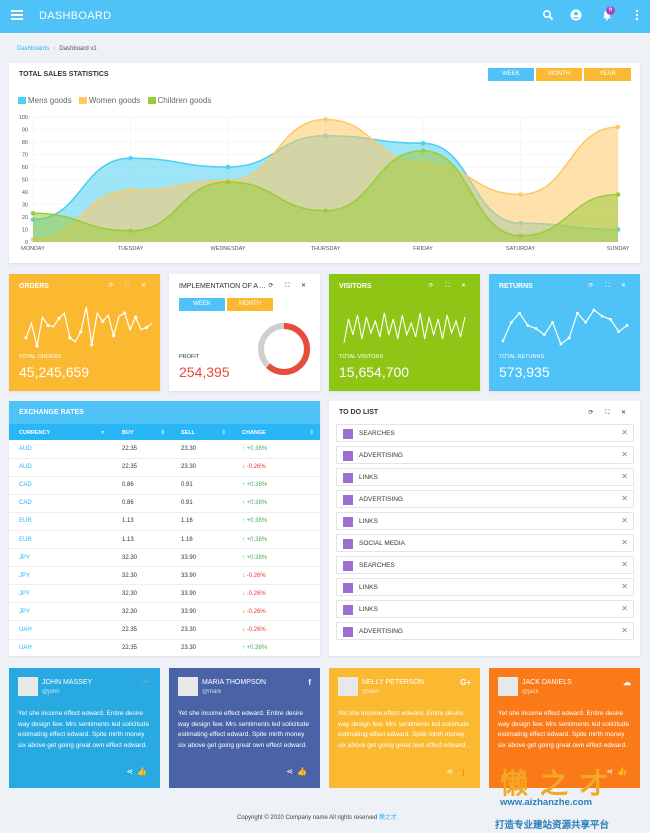  Describe the element at coordinates (607, 14) in the screenshot. I see `notifications-icon: 6` at that location.